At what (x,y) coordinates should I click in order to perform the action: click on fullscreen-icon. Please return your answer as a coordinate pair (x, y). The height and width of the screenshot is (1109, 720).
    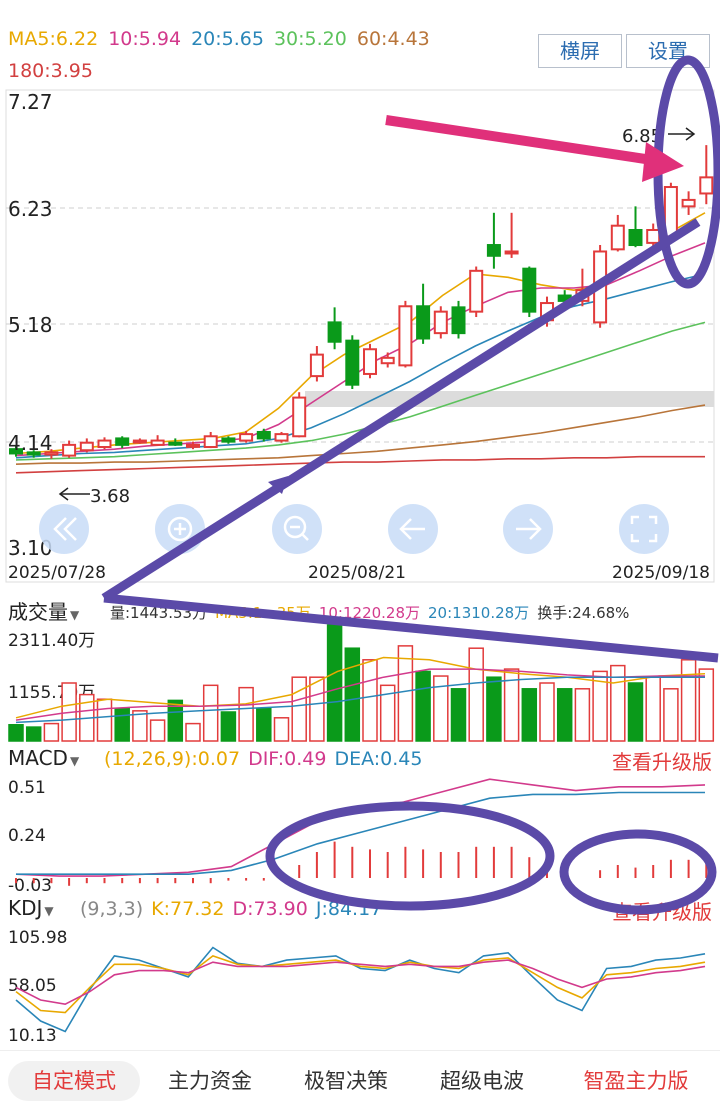
    Looking at the image, I should click on (644, 529).